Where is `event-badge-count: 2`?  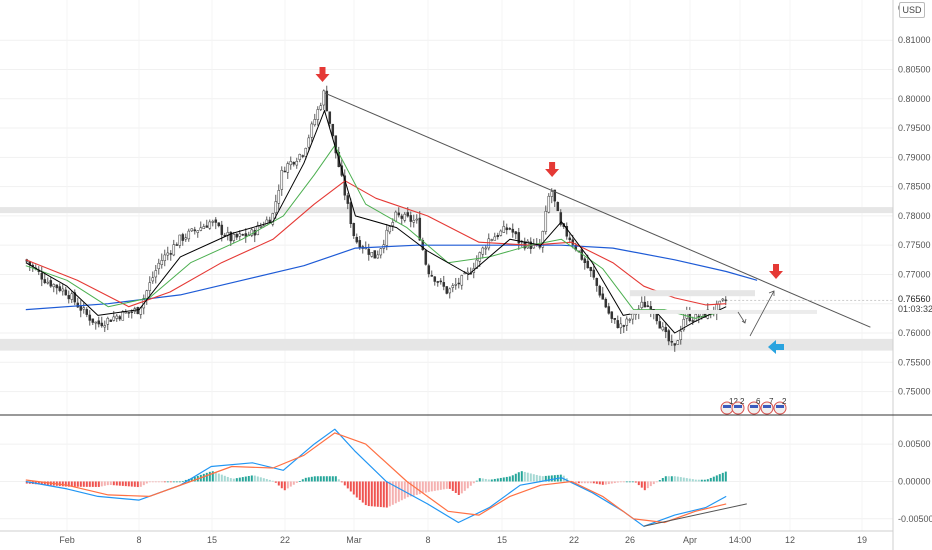
event-badge-count: 2 is located at coordinates (742, 401).